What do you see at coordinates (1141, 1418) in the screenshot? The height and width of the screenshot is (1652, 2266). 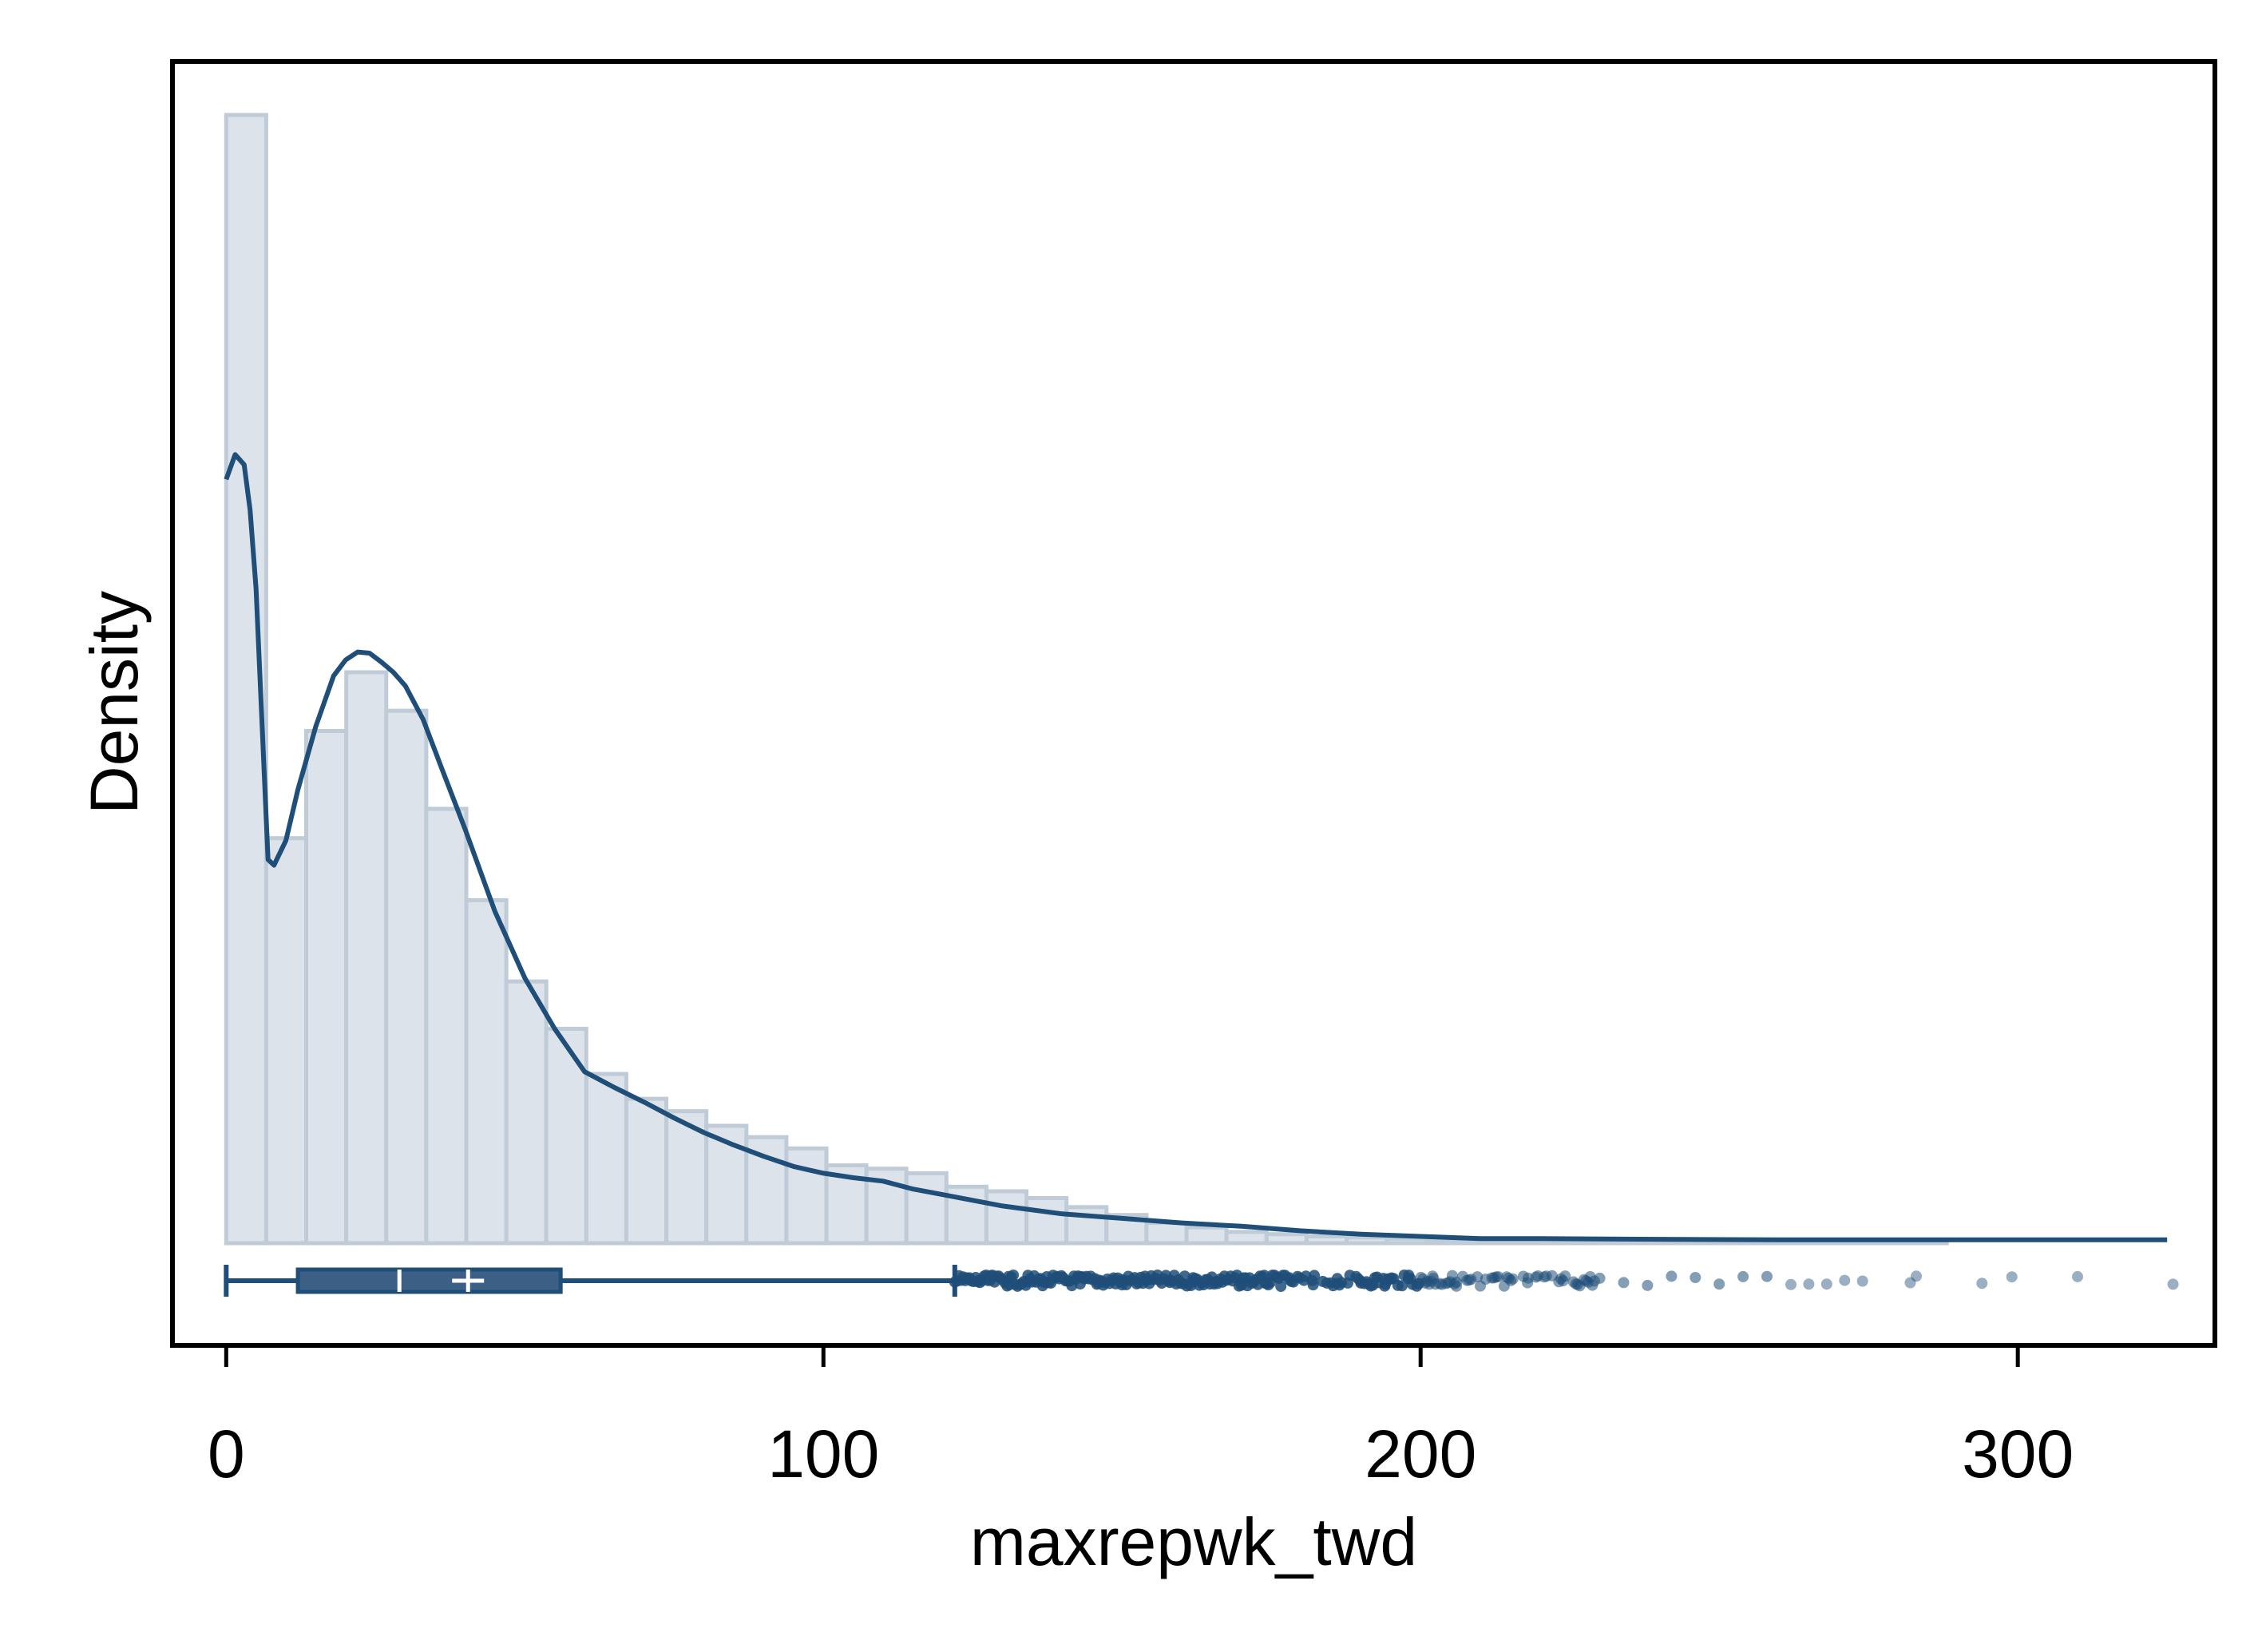 I see `x-axis-ticks: 0 100 200 300` at bounding box center [1141, 1418].